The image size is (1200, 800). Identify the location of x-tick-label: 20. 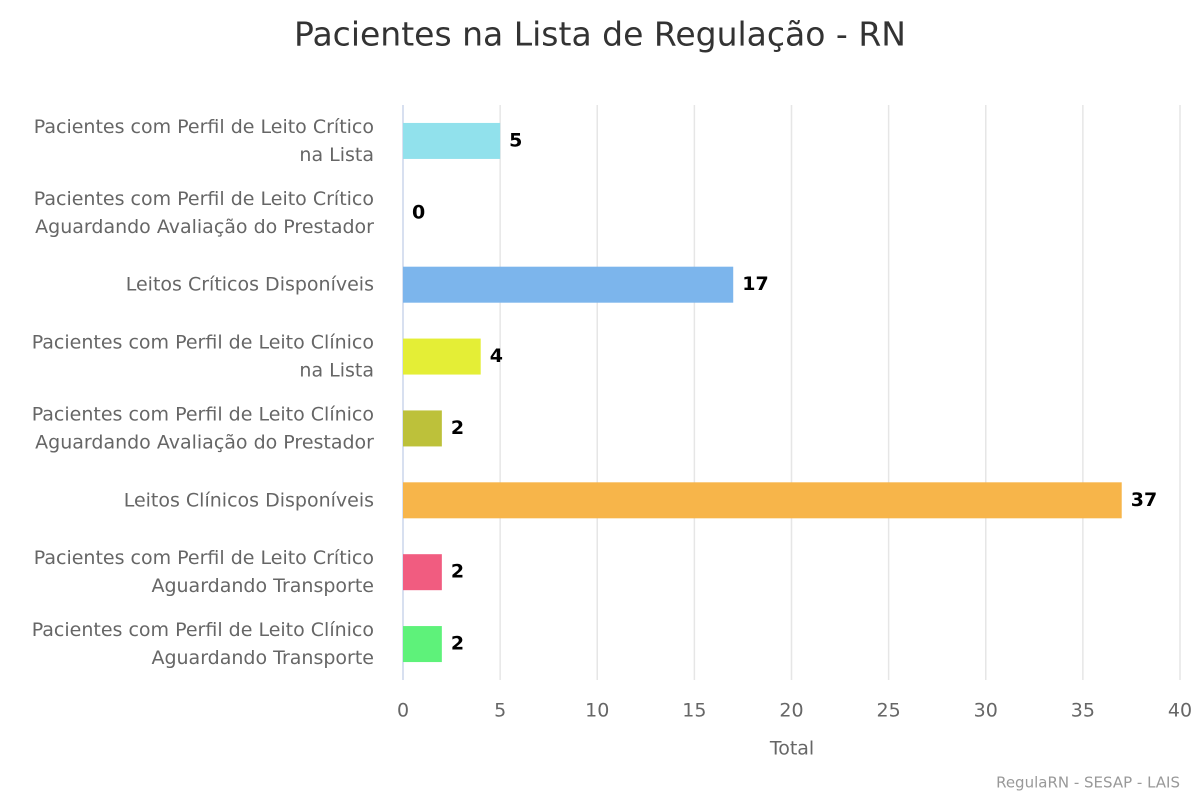
(791, 711).